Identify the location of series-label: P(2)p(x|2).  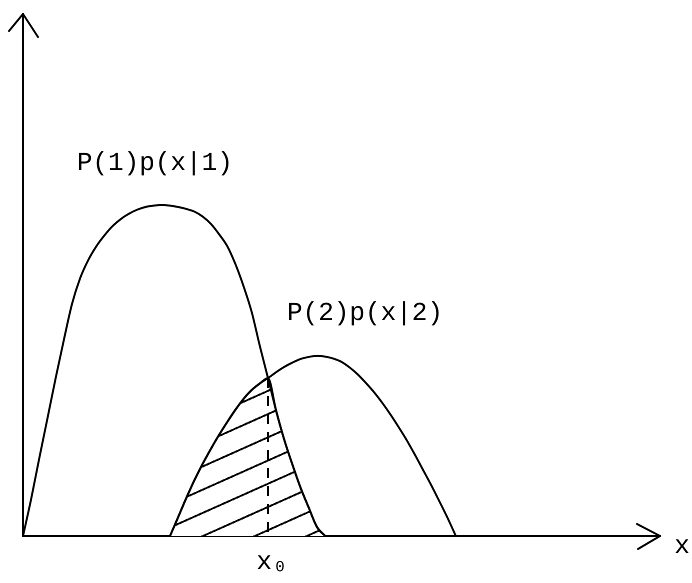
(365, 313).